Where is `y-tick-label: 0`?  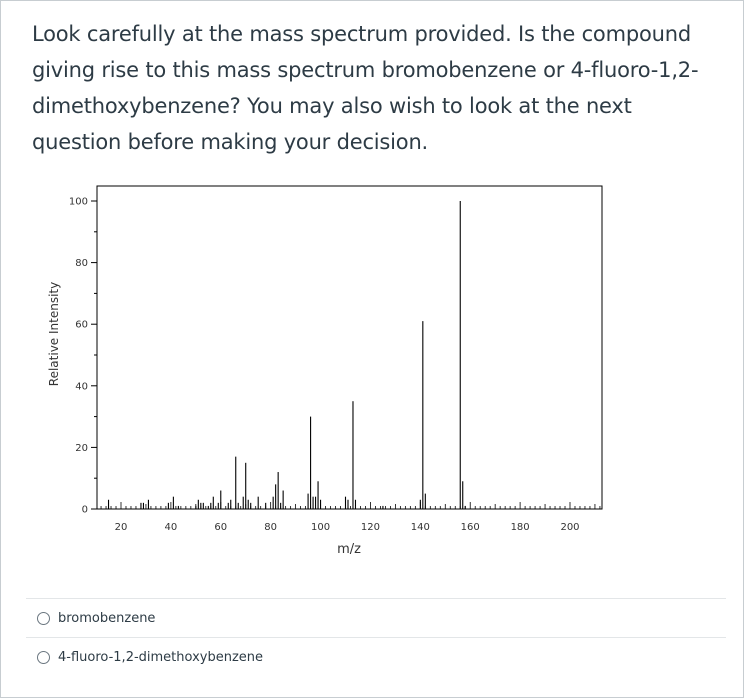 y-tick-label: 0 is located at coordinates (85, 510).